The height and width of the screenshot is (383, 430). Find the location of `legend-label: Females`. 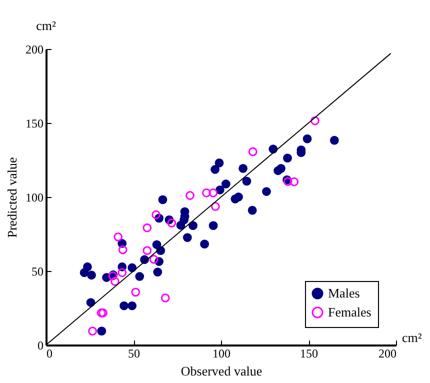

legend-label: Females is located at coordinates (350, 312).